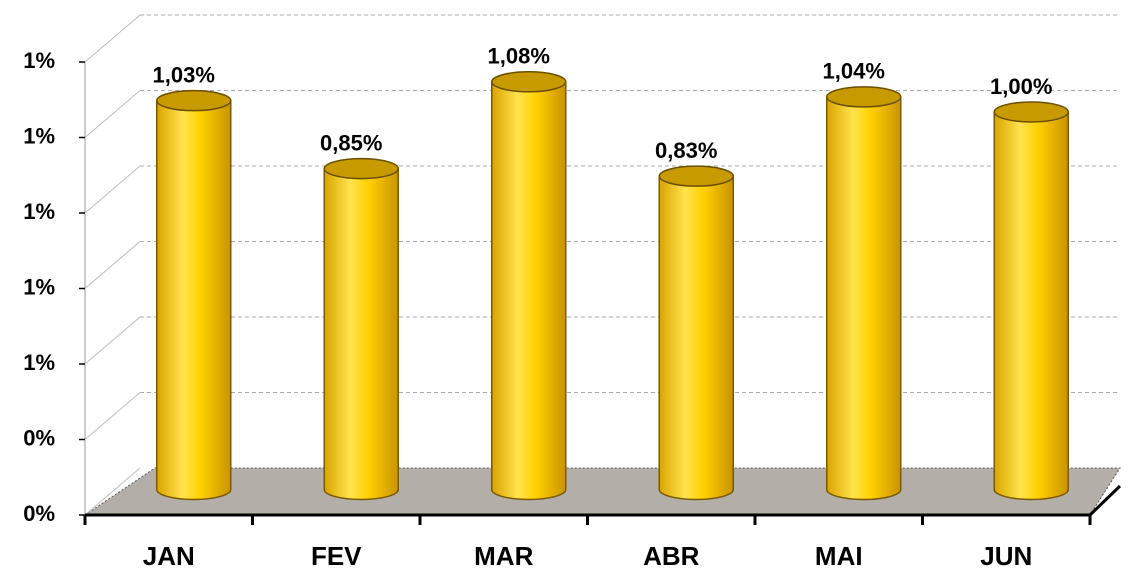  What do you see at coordinates (1021, 86) in the screenshot?
I see `value-label: 1,00%` at bounding box center [1021, 86].